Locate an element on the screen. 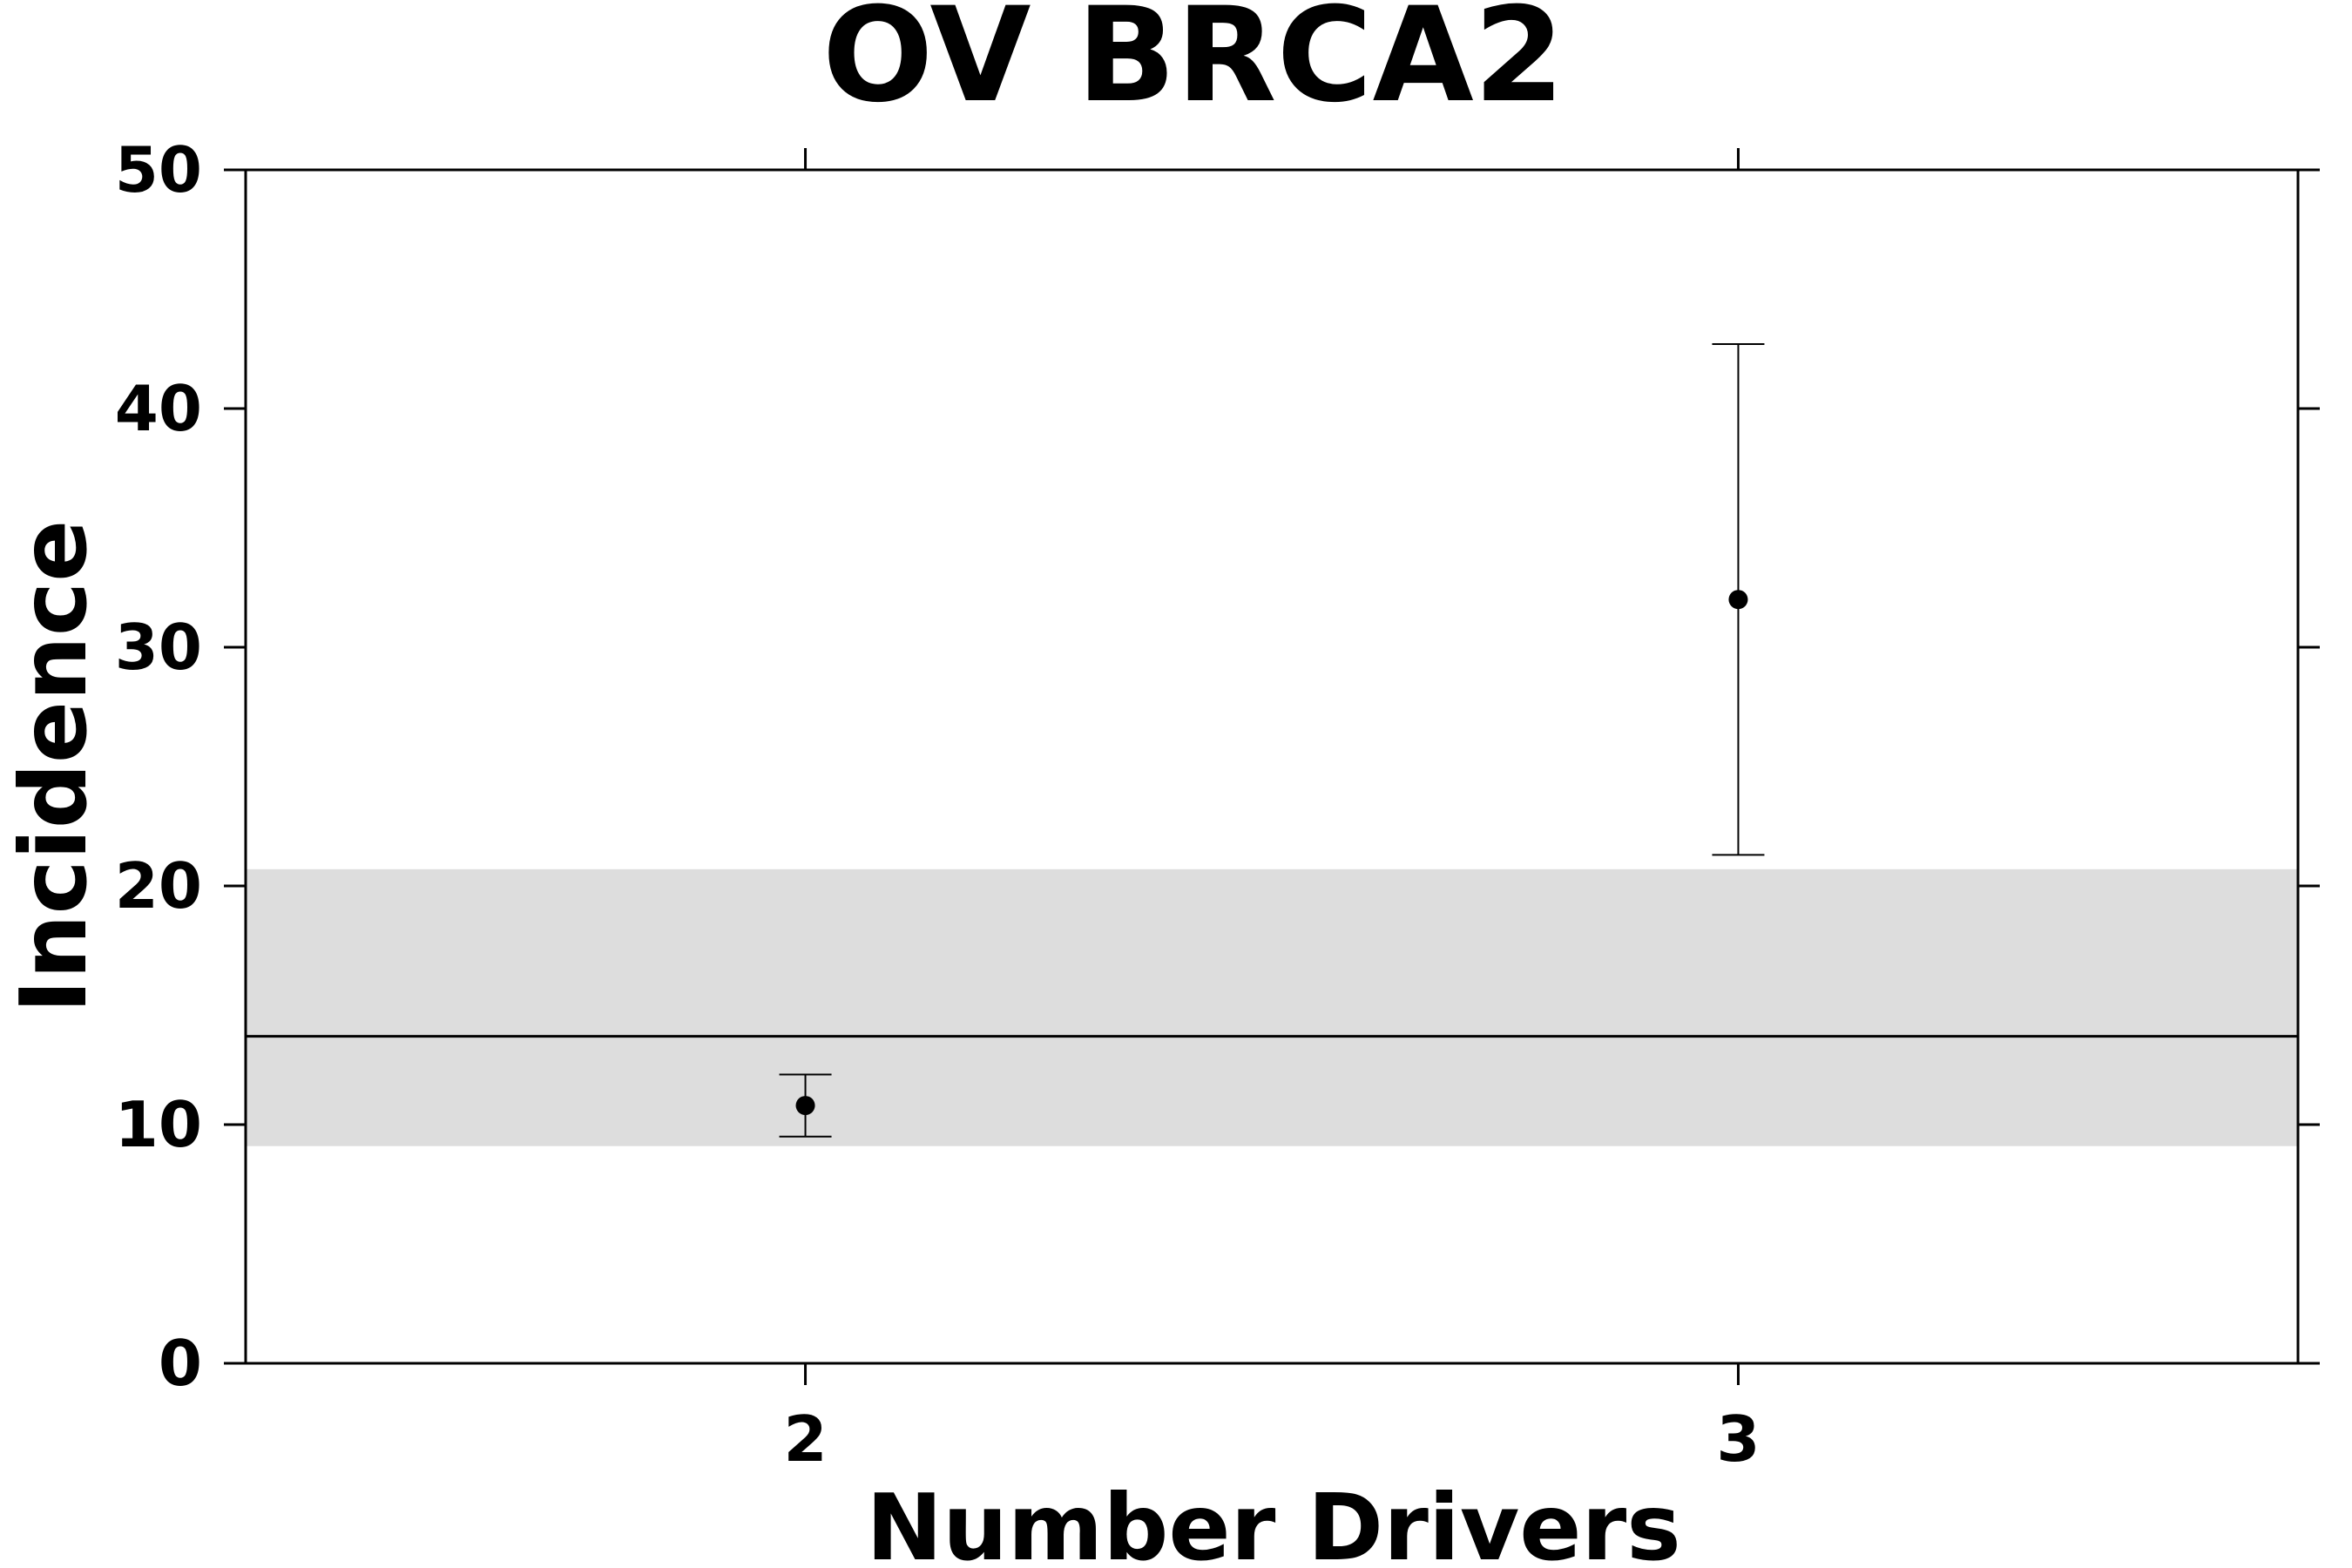 The image size is (2352, 1568). y-tick-label: 0 is located at coordinates (180, 1363).